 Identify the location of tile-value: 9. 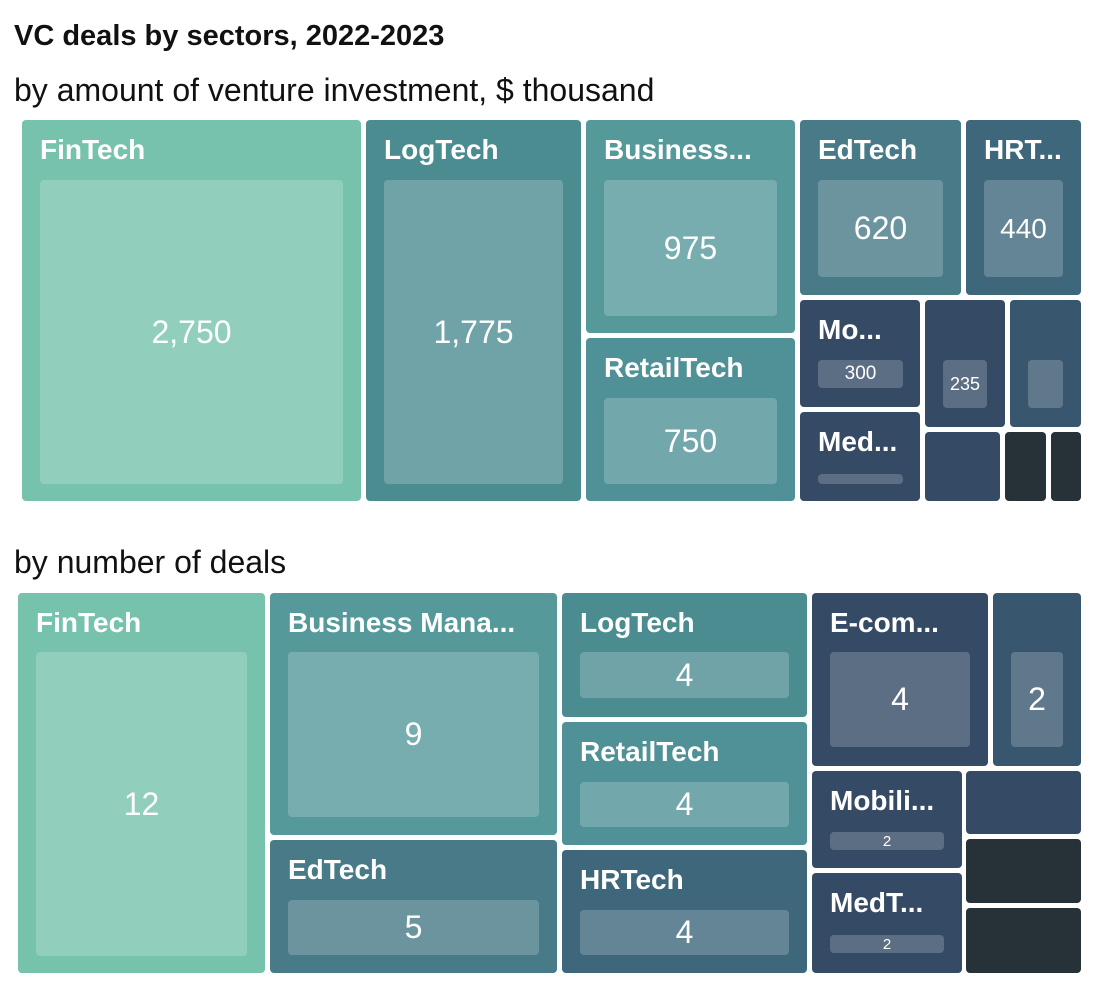
(413, 734).